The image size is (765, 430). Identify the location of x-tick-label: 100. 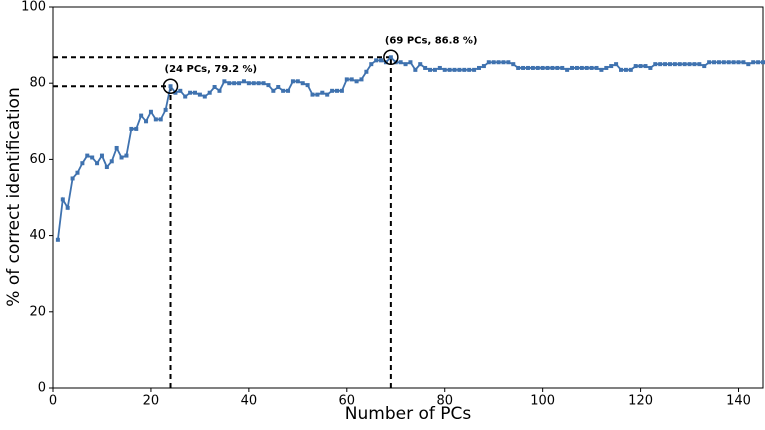
(542, 401).